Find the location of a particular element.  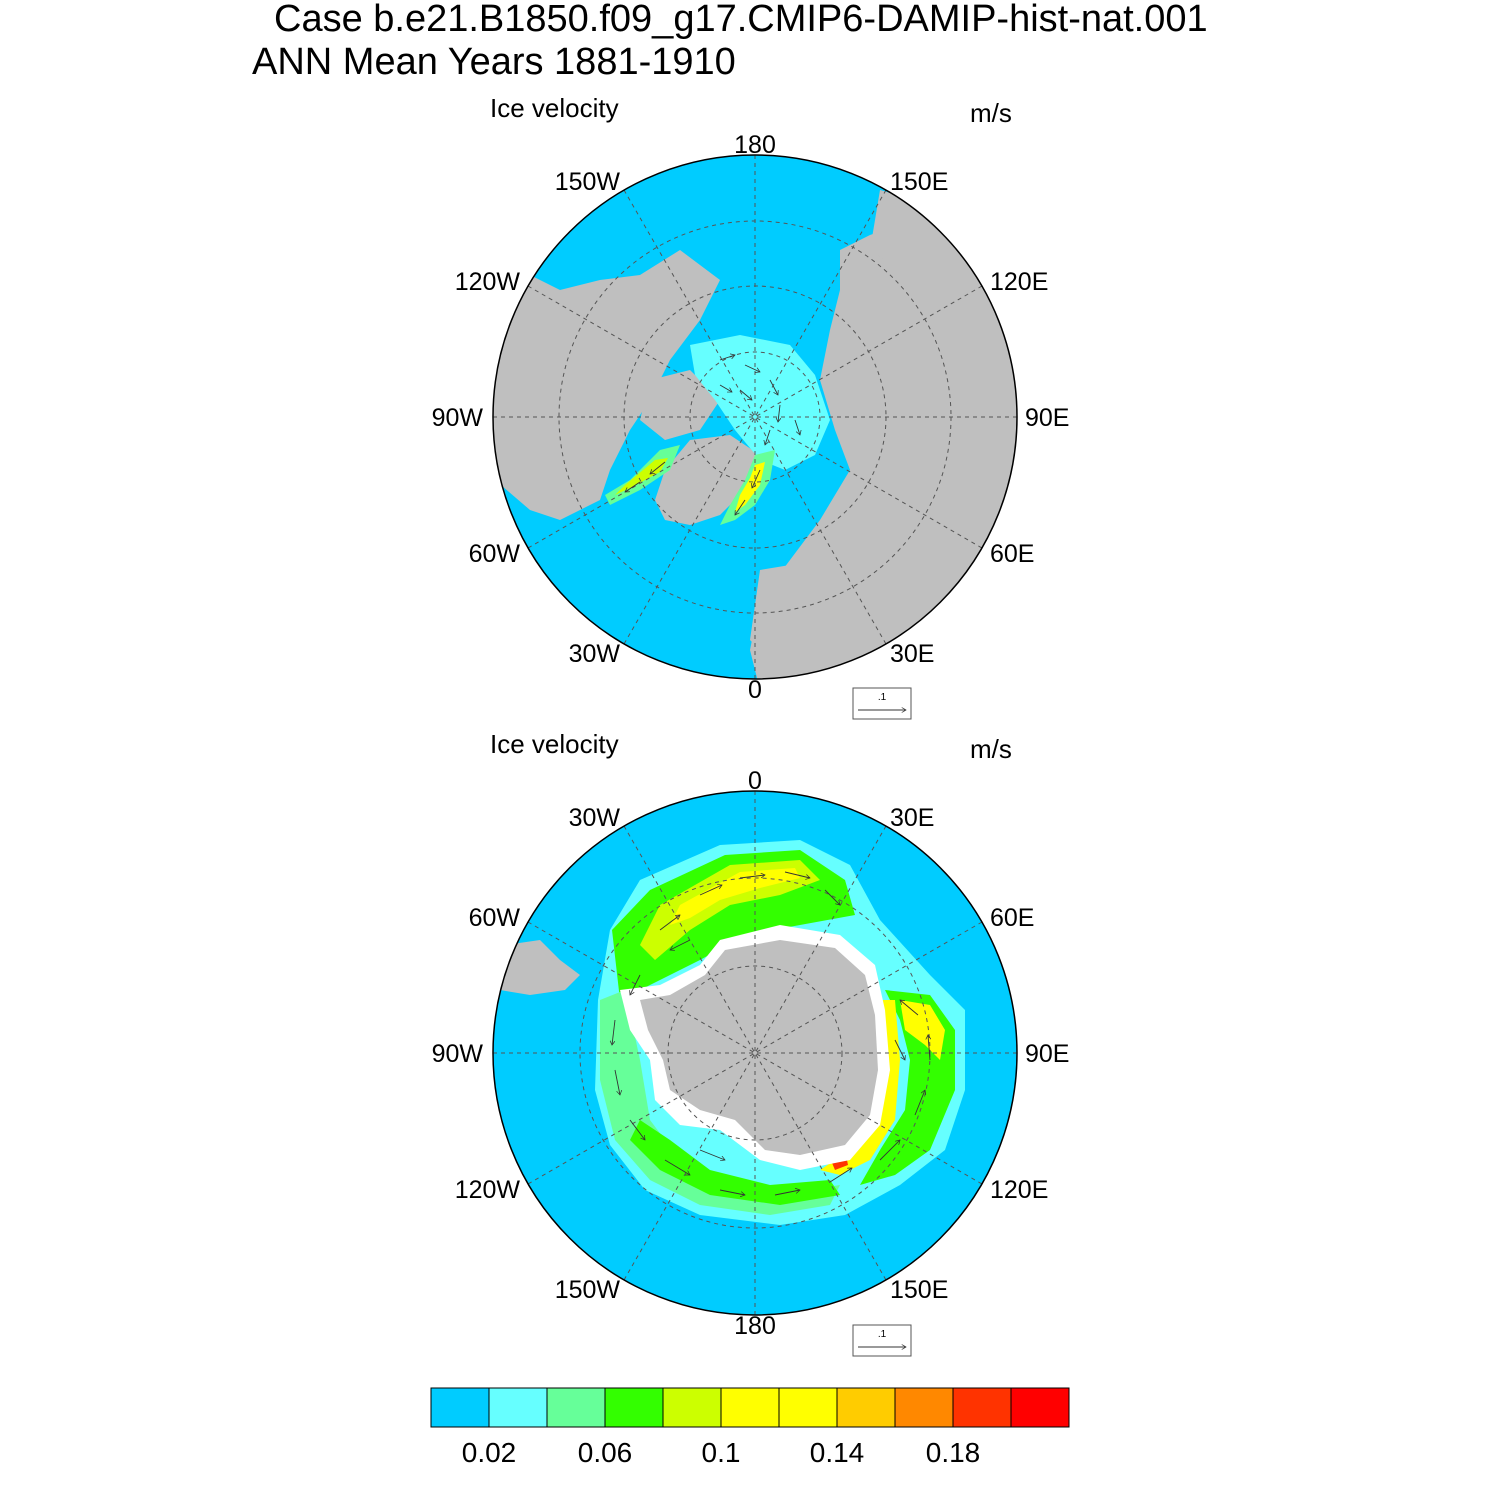

north-lon-label: 180 is located at coordinates (755, 145).